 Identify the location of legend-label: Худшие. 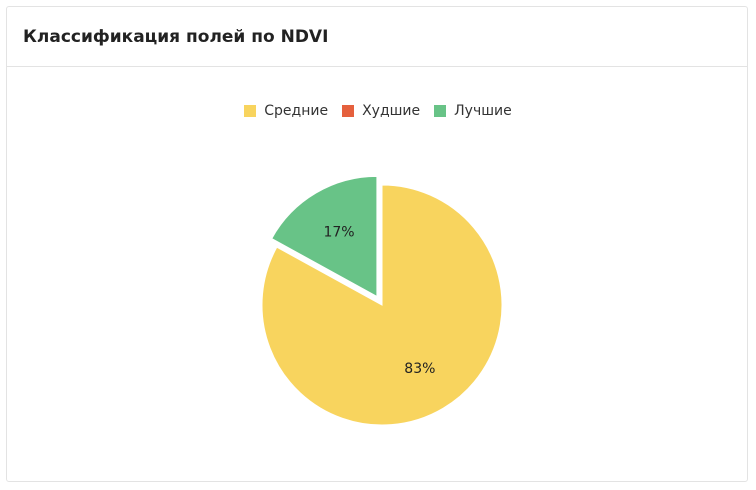
(391, 111).